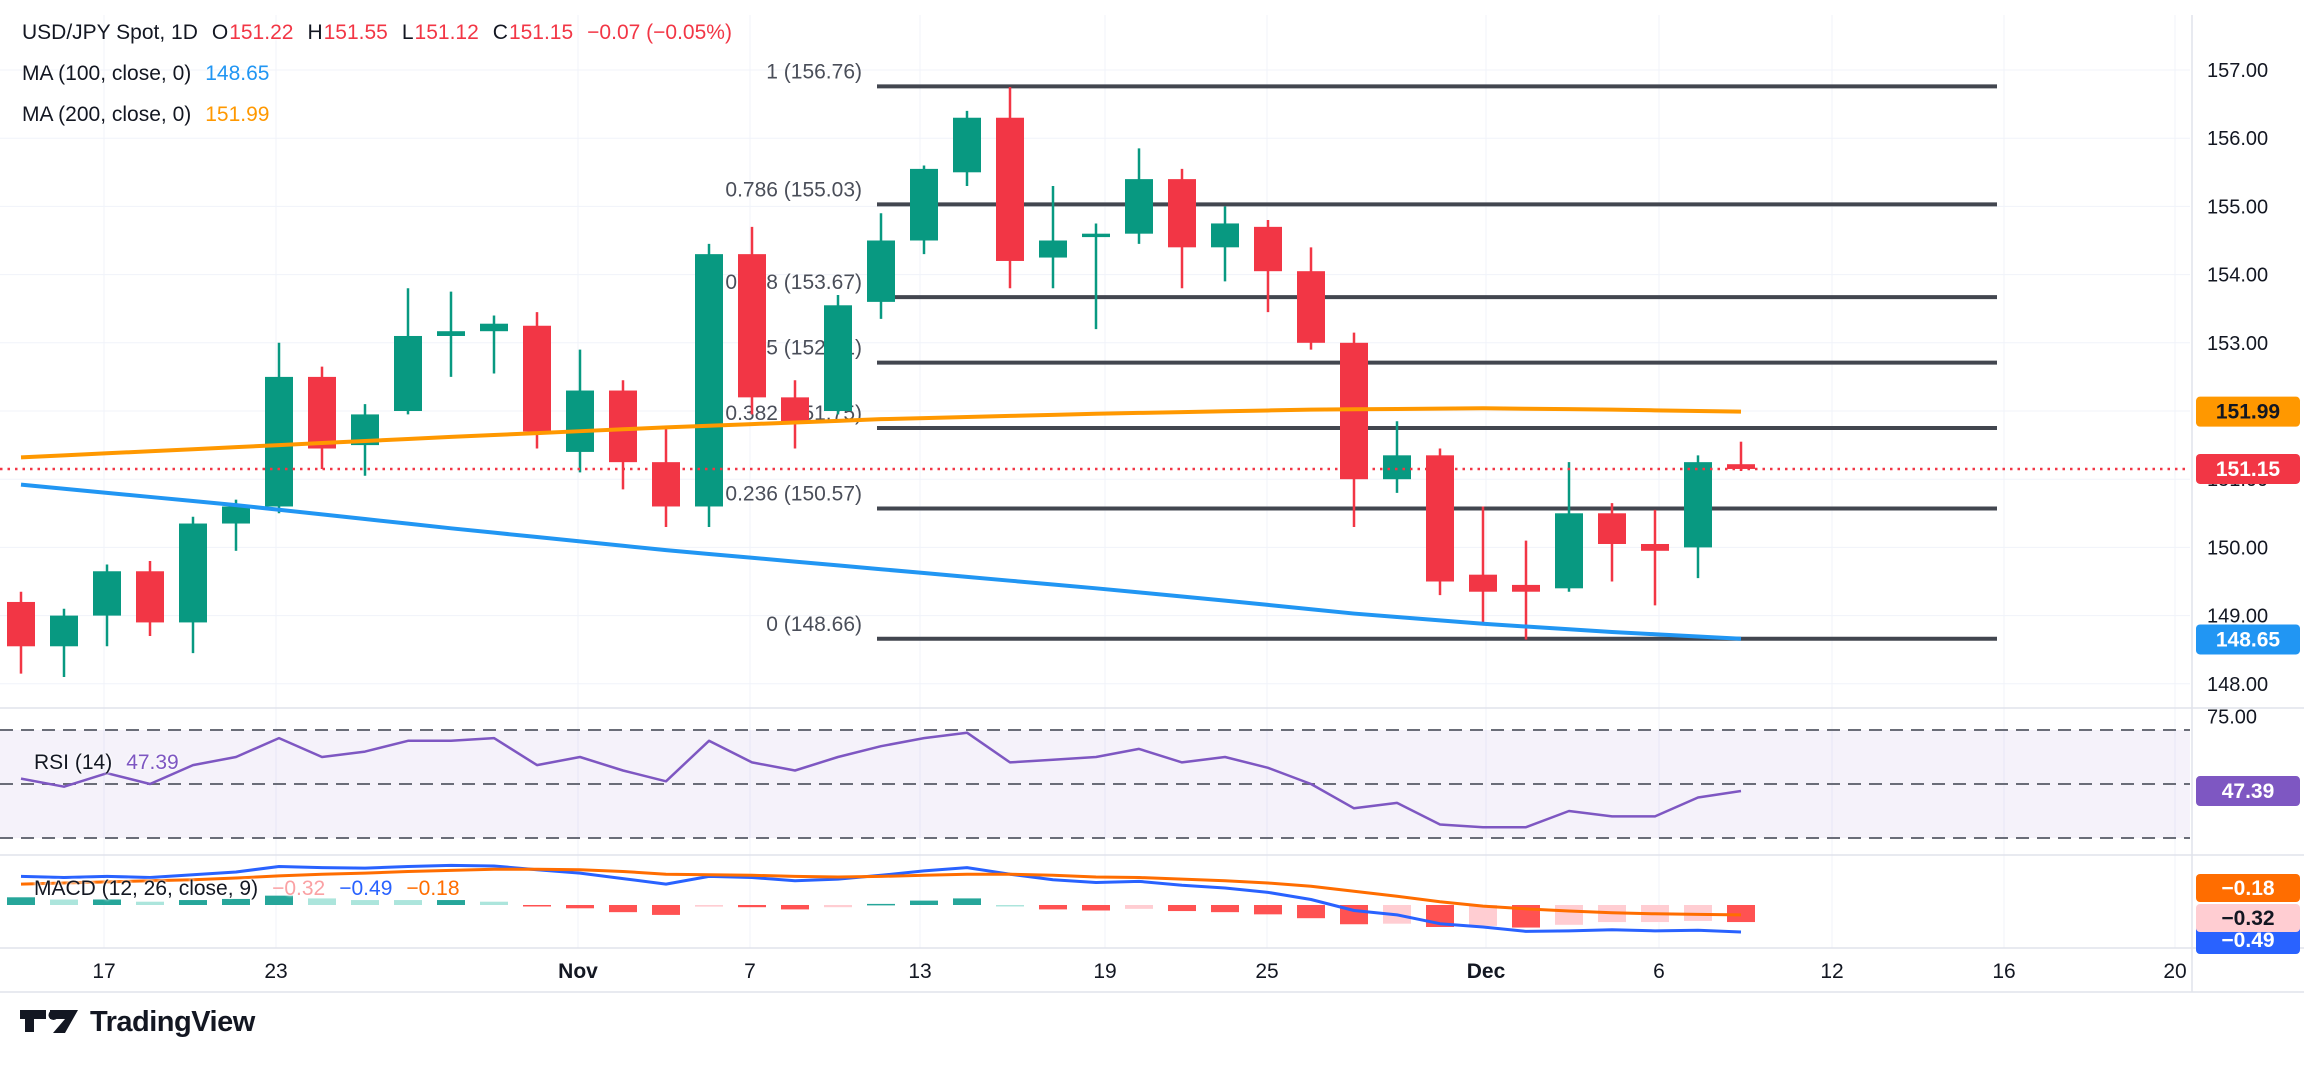 This screenshot has height=1066, width=2304. I want to click on tradingview-logo: TradingView, so click(137, 1022).